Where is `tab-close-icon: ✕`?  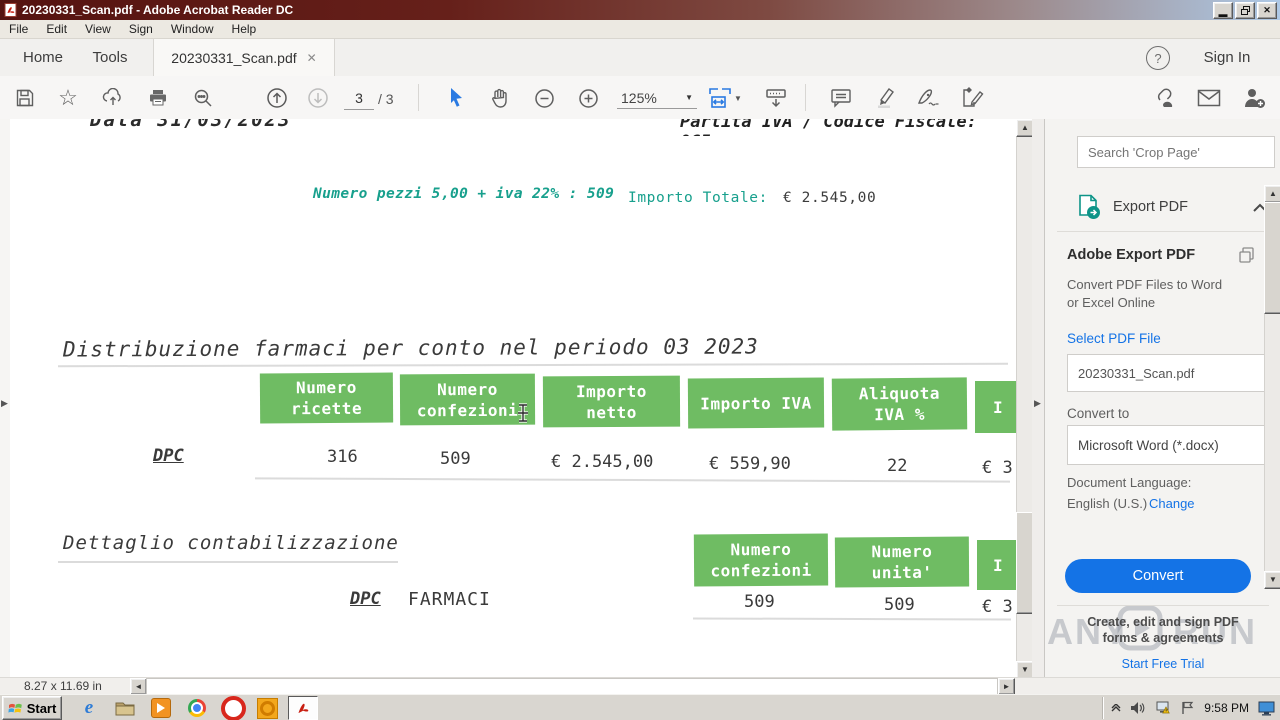 tab-close-icon: ✕ is located at coordinates (311, 57).